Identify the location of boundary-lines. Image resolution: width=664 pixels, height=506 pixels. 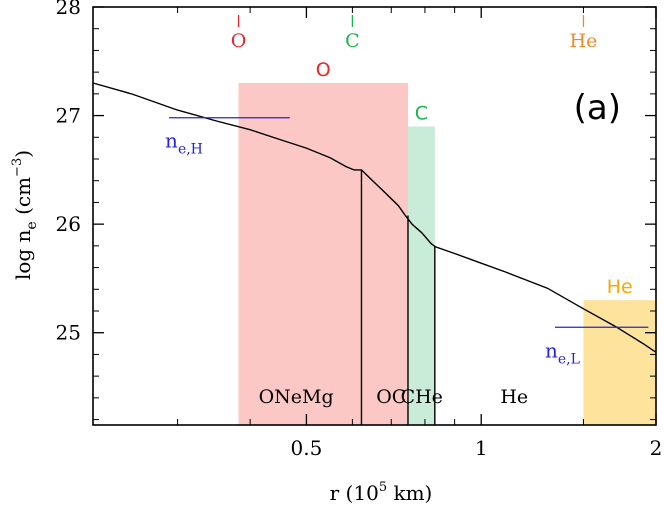
(398, 297).